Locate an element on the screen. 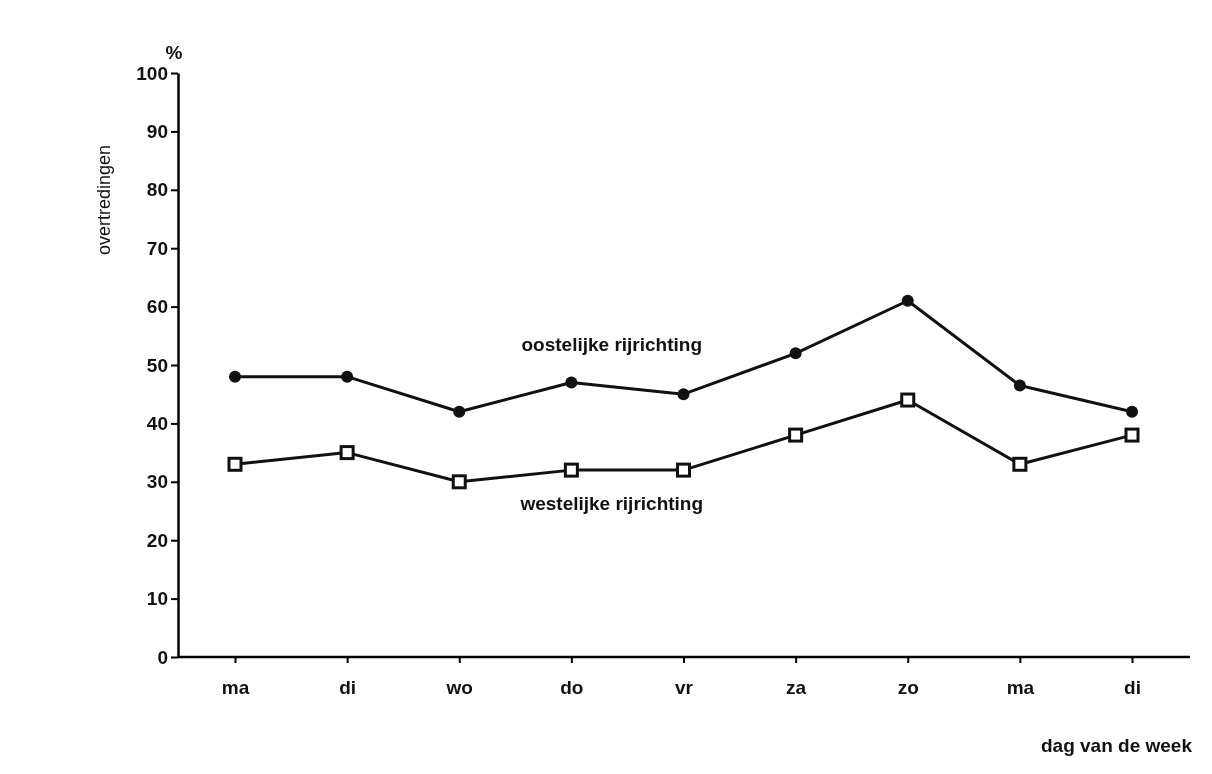 The image size is (1212, 774). y-tick-label: 50 is located at coordinates (157, 365).